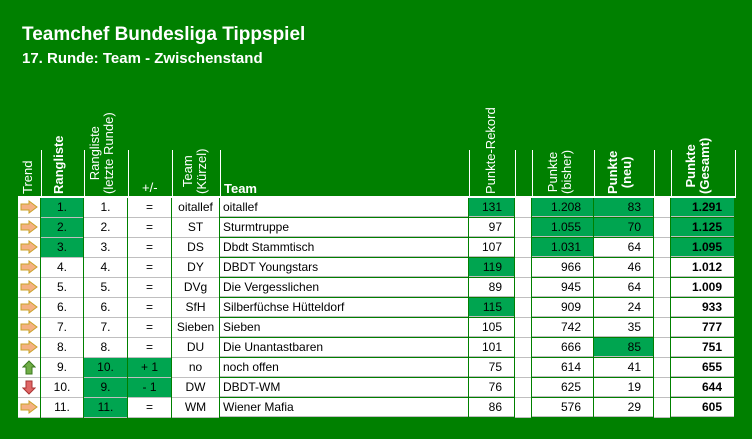 This screenshot has height=439, width=752. What do you see at coordinates (562, 207) in the screenshot?
I see `points-bisher-cell: 1.208` at bounding box center [562, 207].